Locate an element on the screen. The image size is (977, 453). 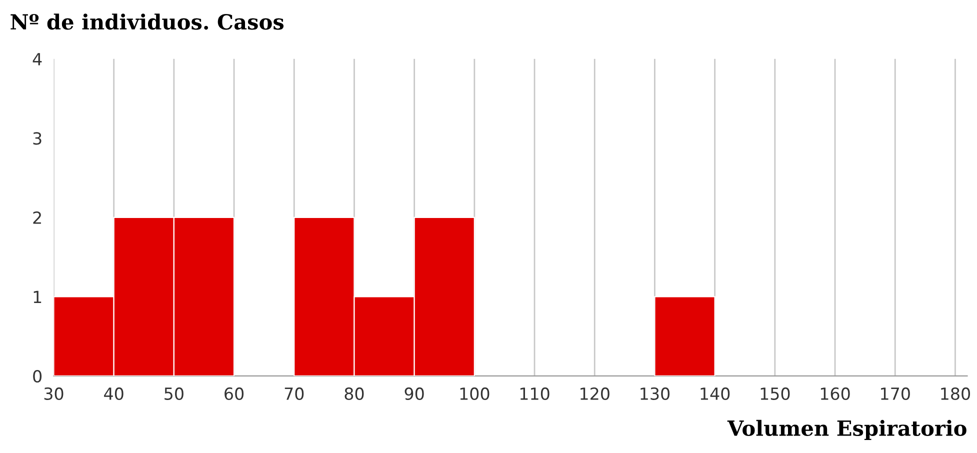
x-tick-label: 90 is located at coordinates (414, 393).